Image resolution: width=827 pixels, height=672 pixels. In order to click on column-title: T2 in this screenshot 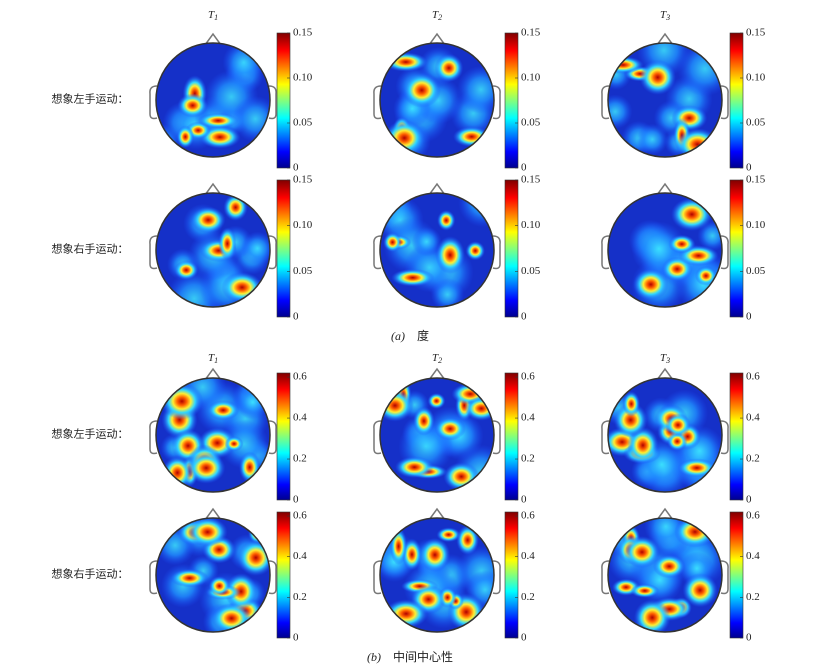, I will do `click(437, 15)`.